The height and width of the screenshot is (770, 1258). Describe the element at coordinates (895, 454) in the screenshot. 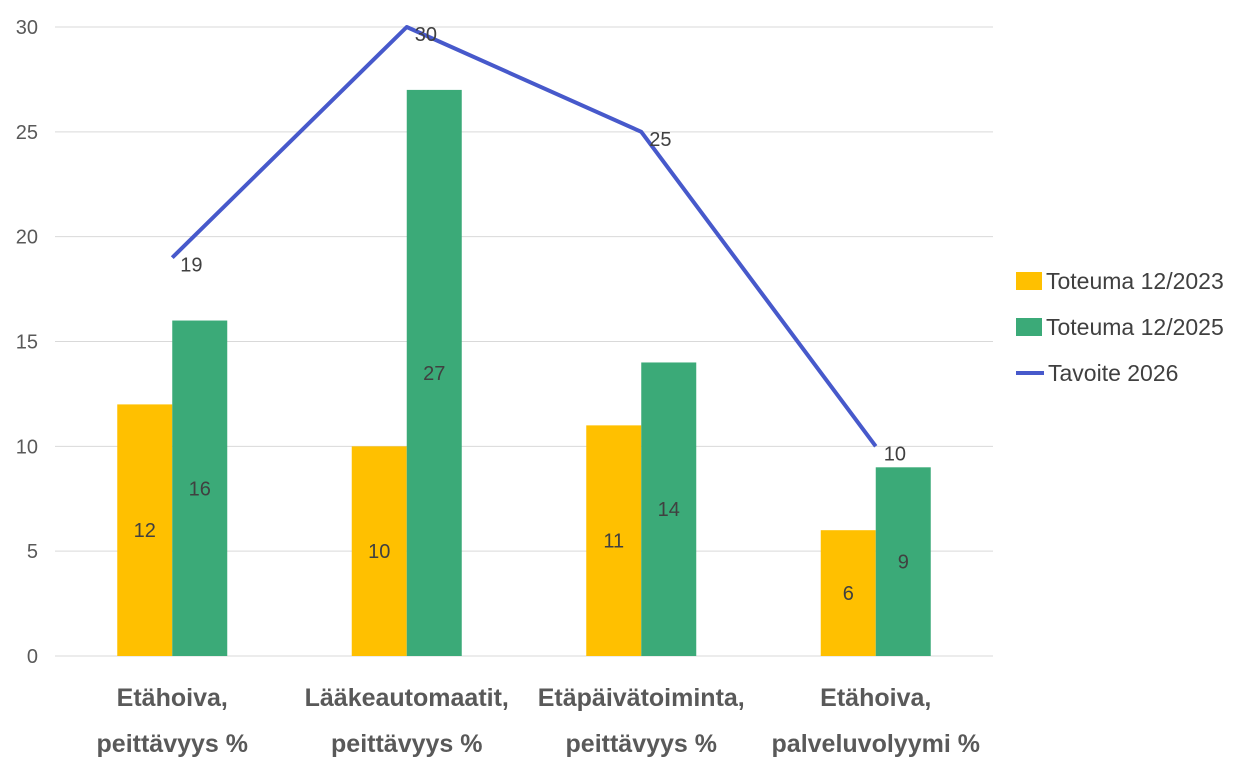

I see `line-label-c3: 10` at that location.